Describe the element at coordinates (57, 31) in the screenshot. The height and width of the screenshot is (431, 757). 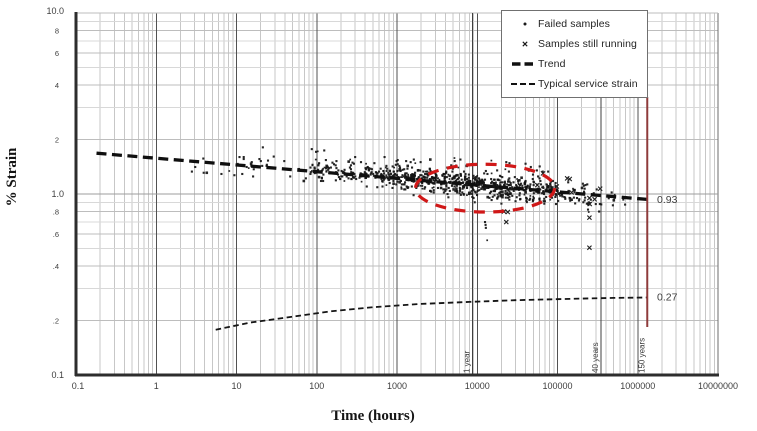
I see `y-tick-label: 8` at that location.